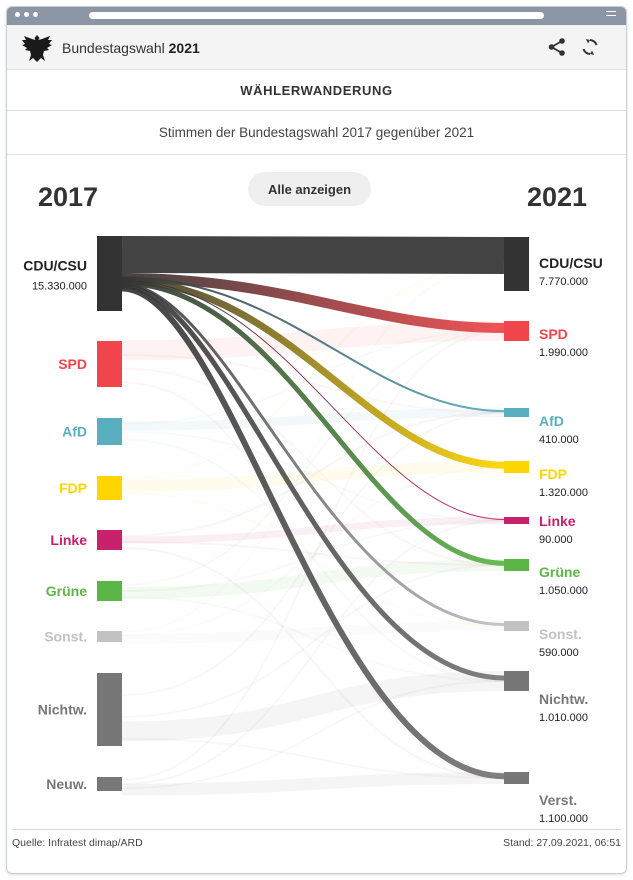 This screenshot has width=633, height=880. Describe the element at coordinates (563, 493) in the screenshot. I see `right-node-value-fdp: 1.320.000` at that location.